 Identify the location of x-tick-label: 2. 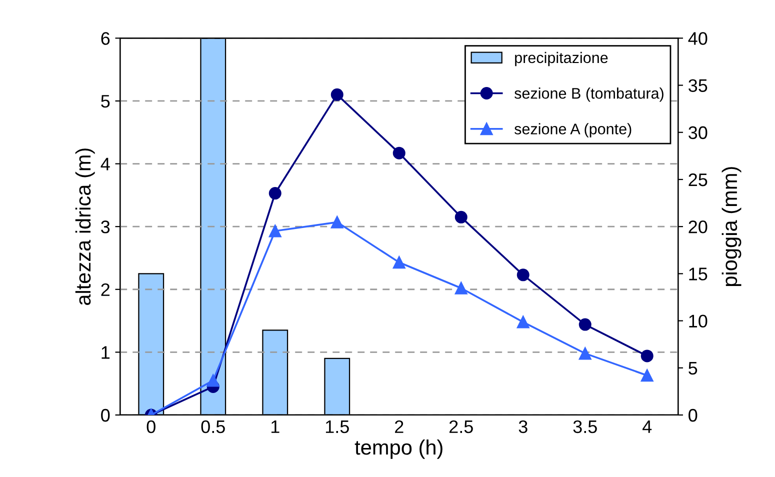
(399, 426).